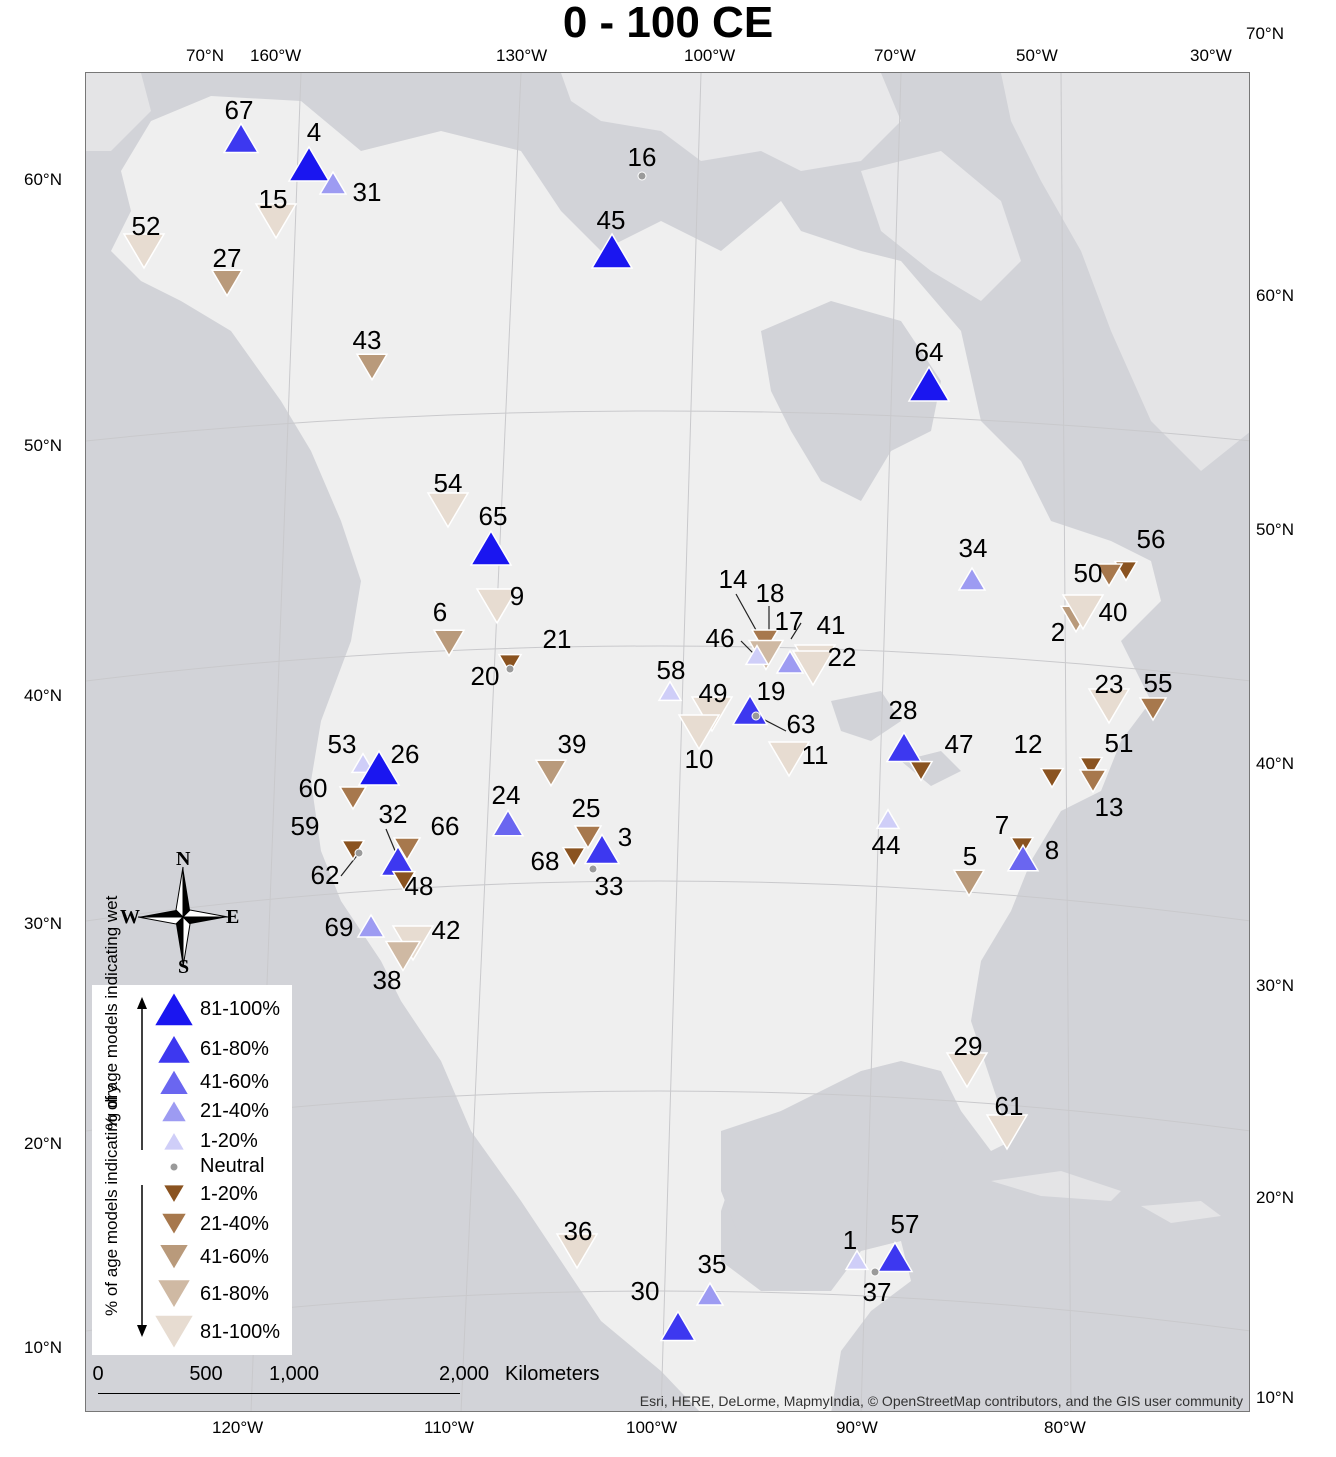 The image size is (1336, 1457). Describe the element at coordinates (850, 1240) in the screenshot. I see `site-label-1: 1` at that location.